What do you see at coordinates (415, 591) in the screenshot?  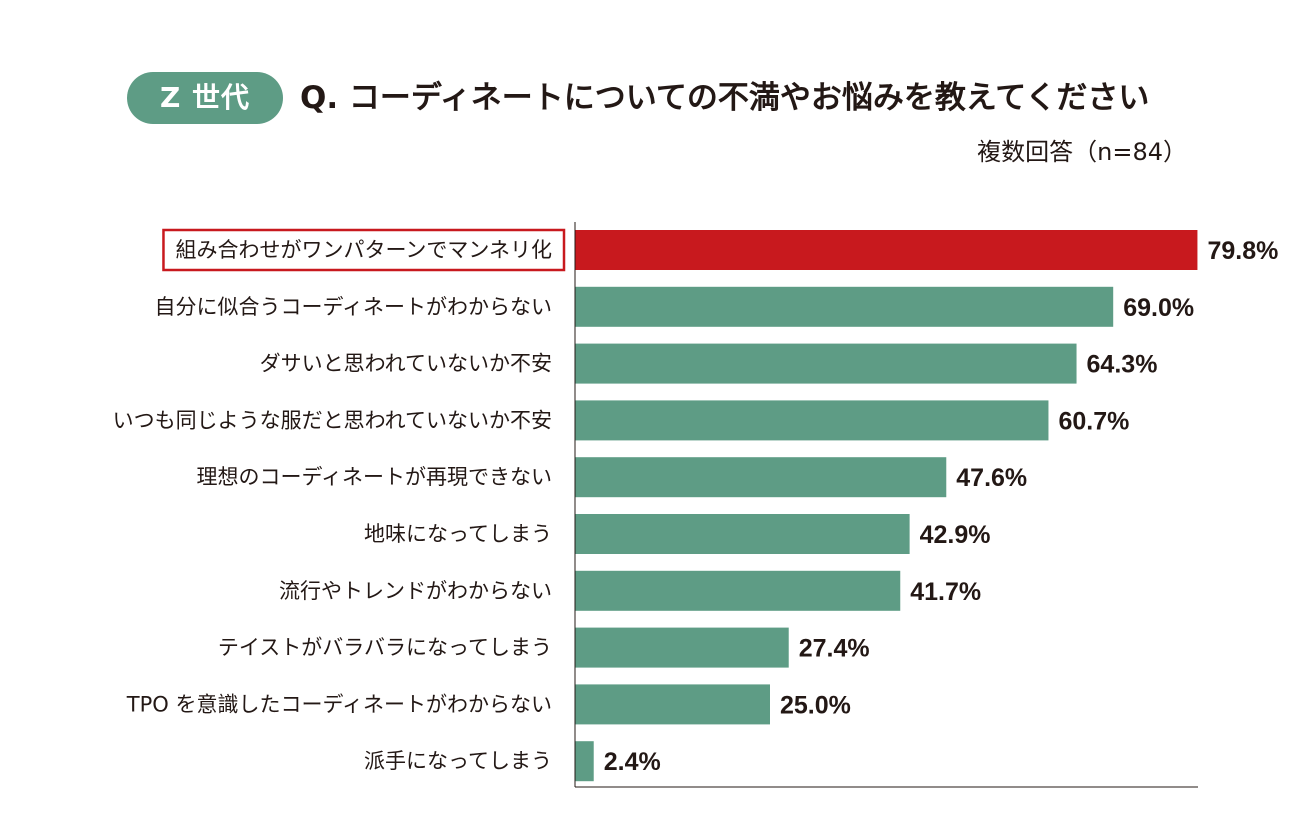 I see `category-label-6: 流行やトレンドがわからない` at bounding box center [415, 591].